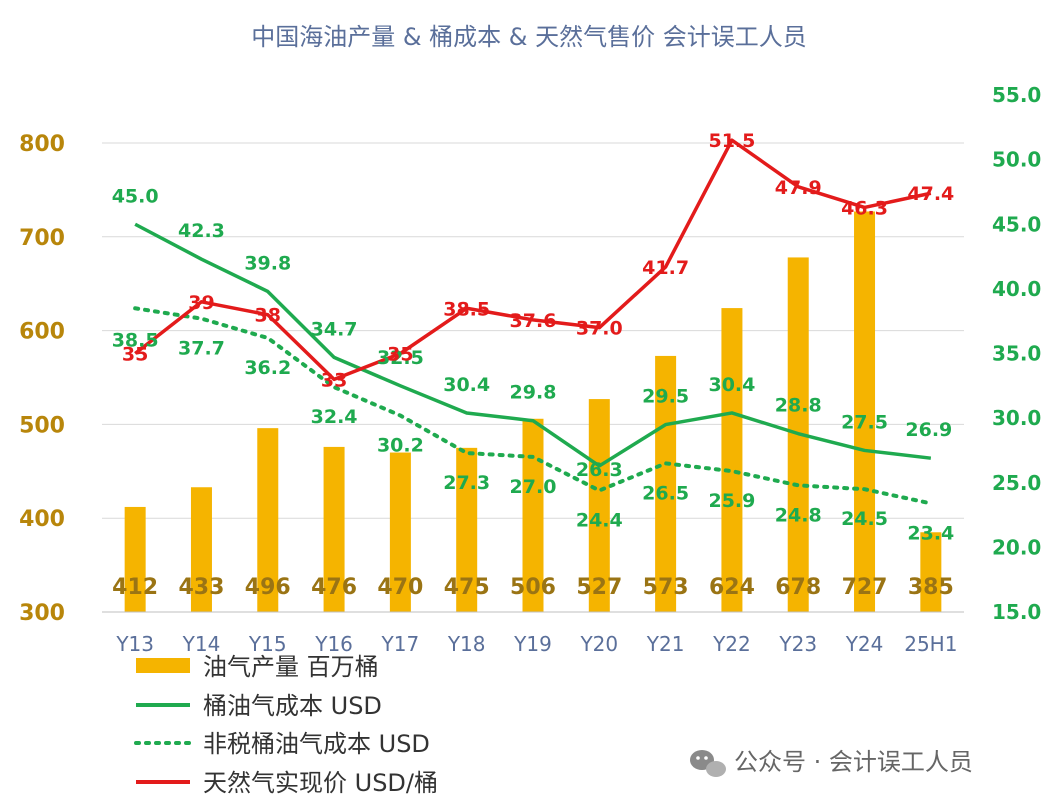  Describe the element at coordinates (400, 446) in the screenshot. I see `nontax-cost-value-label: 30.2` at that location.